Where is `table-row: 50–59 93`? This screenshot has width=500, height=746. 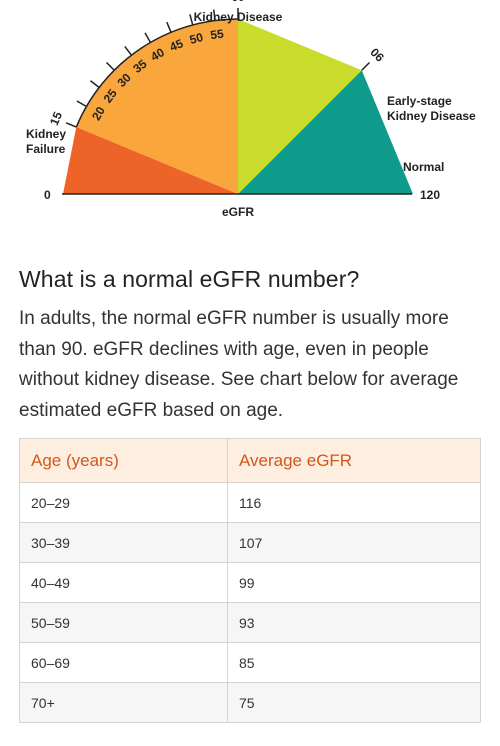
table-row: 50–59 93 is located at coordinates (250, 622).